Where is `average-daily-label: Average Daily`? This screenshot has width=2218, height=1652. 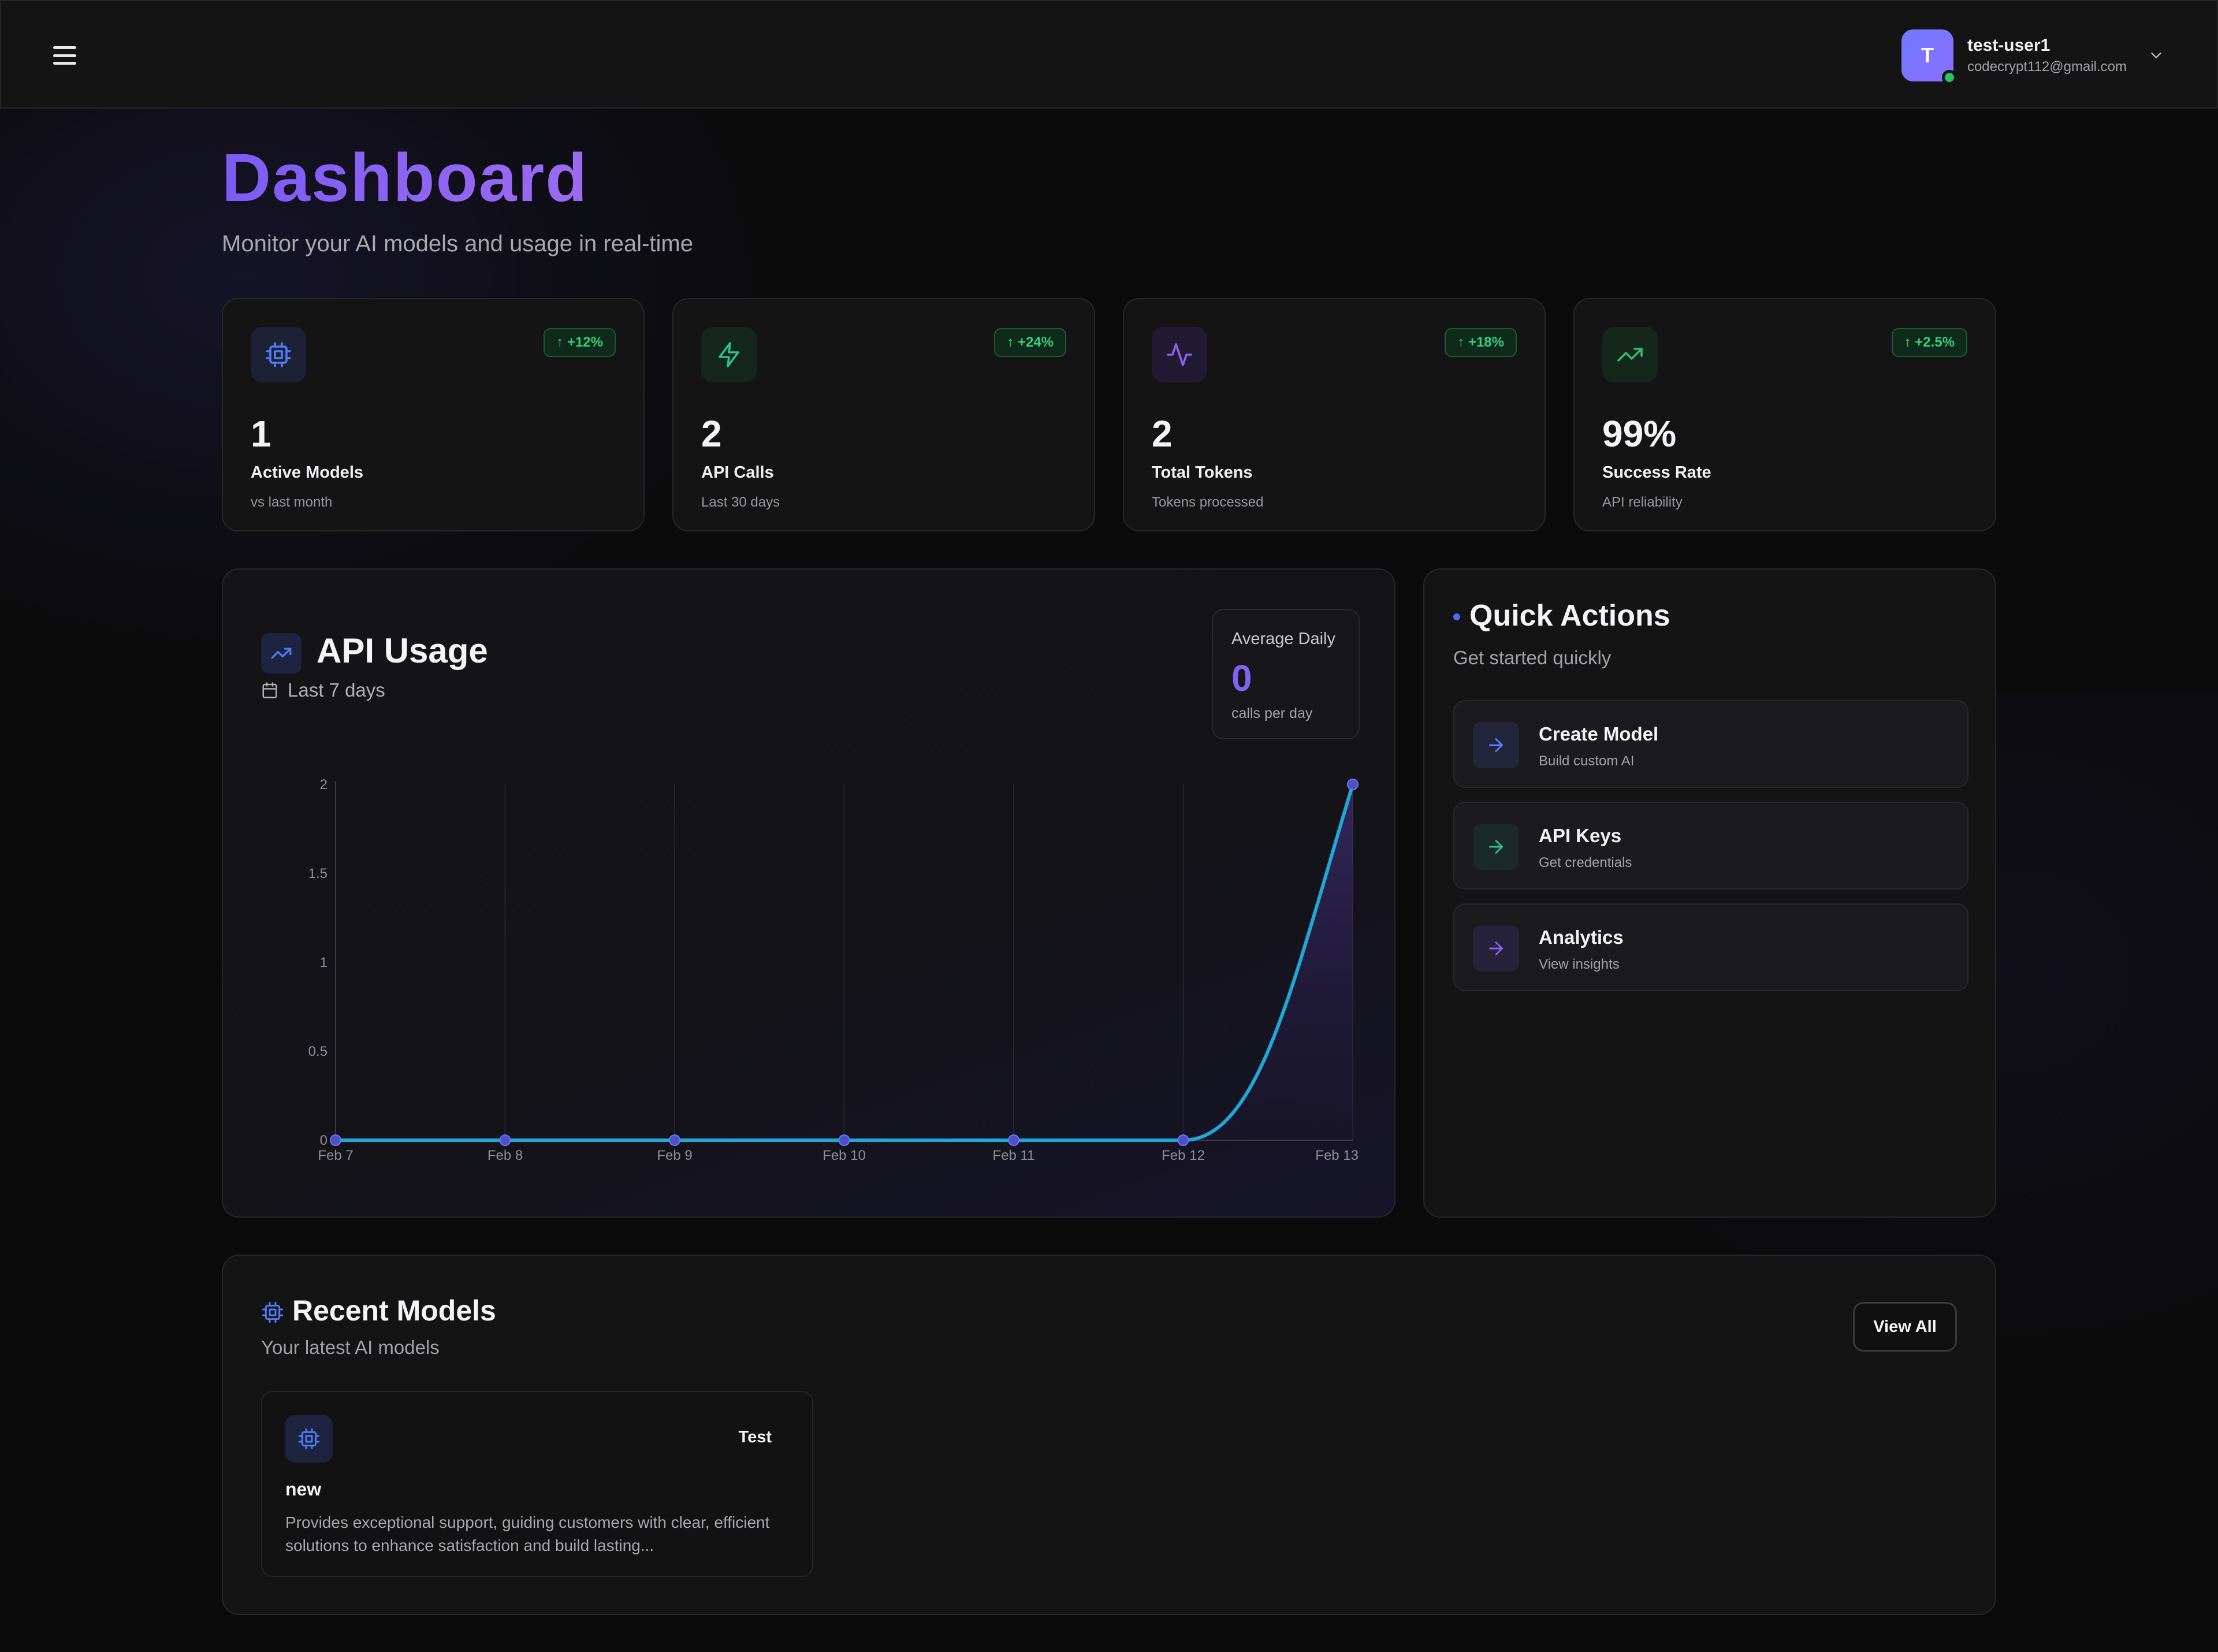
average-daily-label: Average Daily is located at coordinates (1283, 639).